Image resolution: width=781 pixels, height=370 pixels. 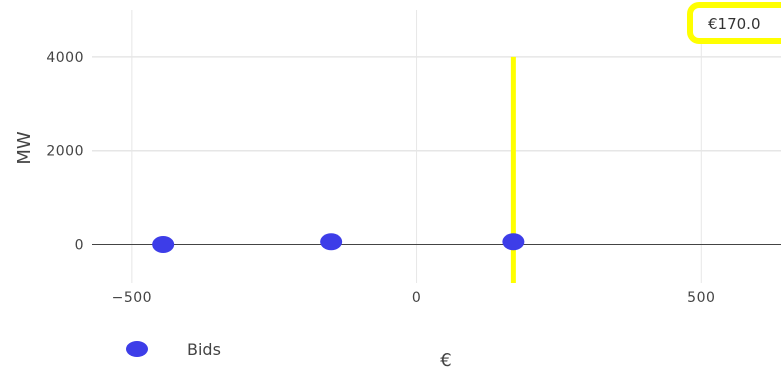 I want to click on x-tick-label: 0, so click(x=416, y=298).